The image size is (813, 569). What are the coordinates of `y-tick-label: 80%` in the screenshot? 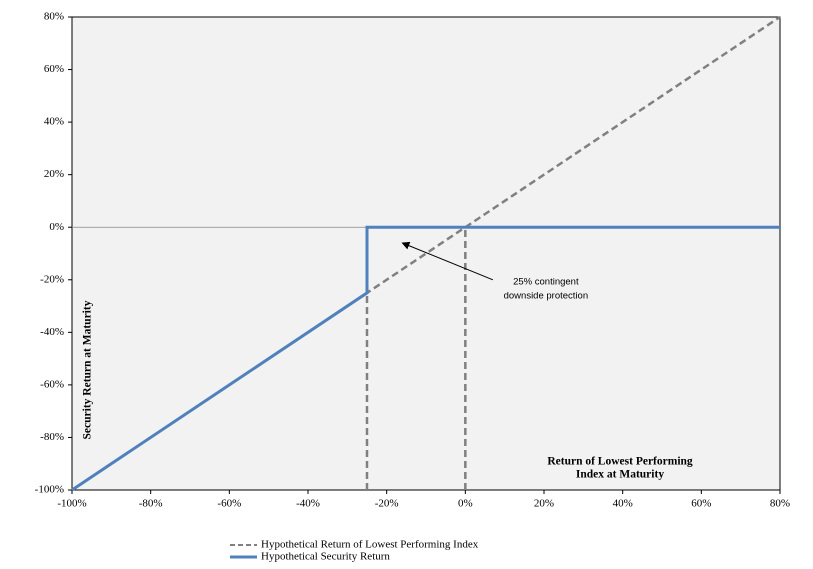 It's located at (54, 17).